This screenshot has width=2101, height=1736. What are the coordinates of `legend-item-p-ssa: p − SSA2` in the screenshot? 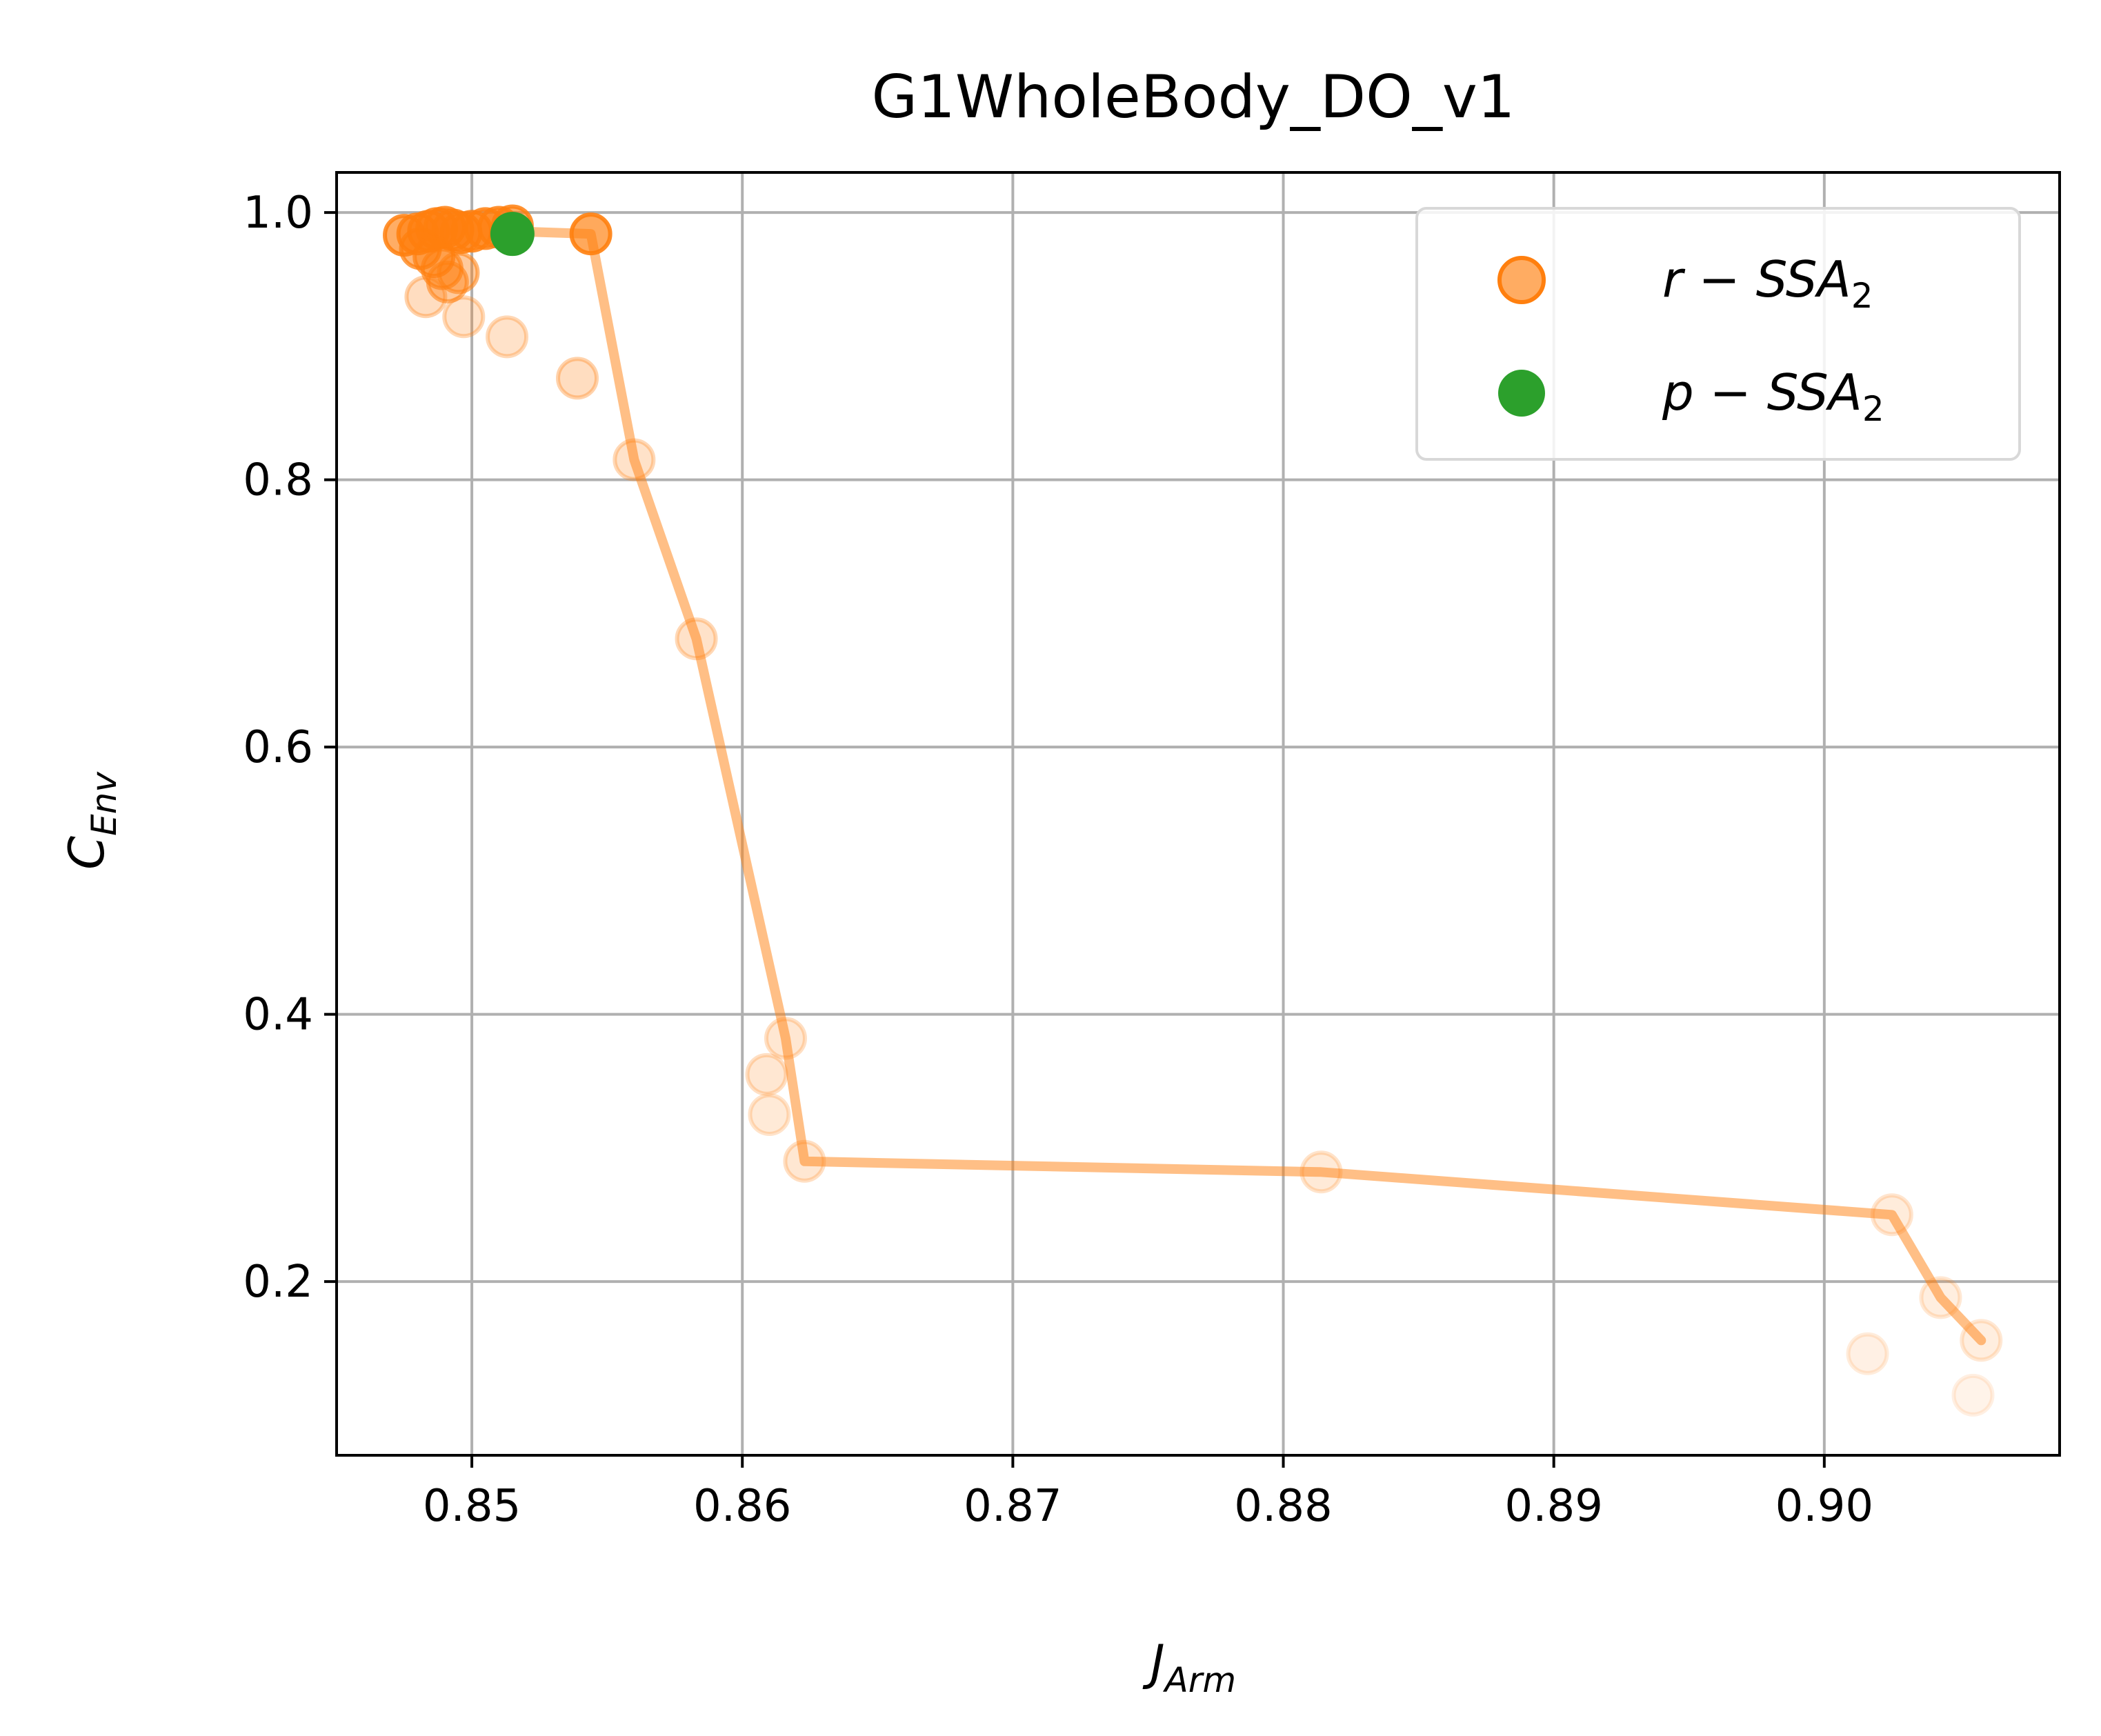 It's located at (1691, 396).